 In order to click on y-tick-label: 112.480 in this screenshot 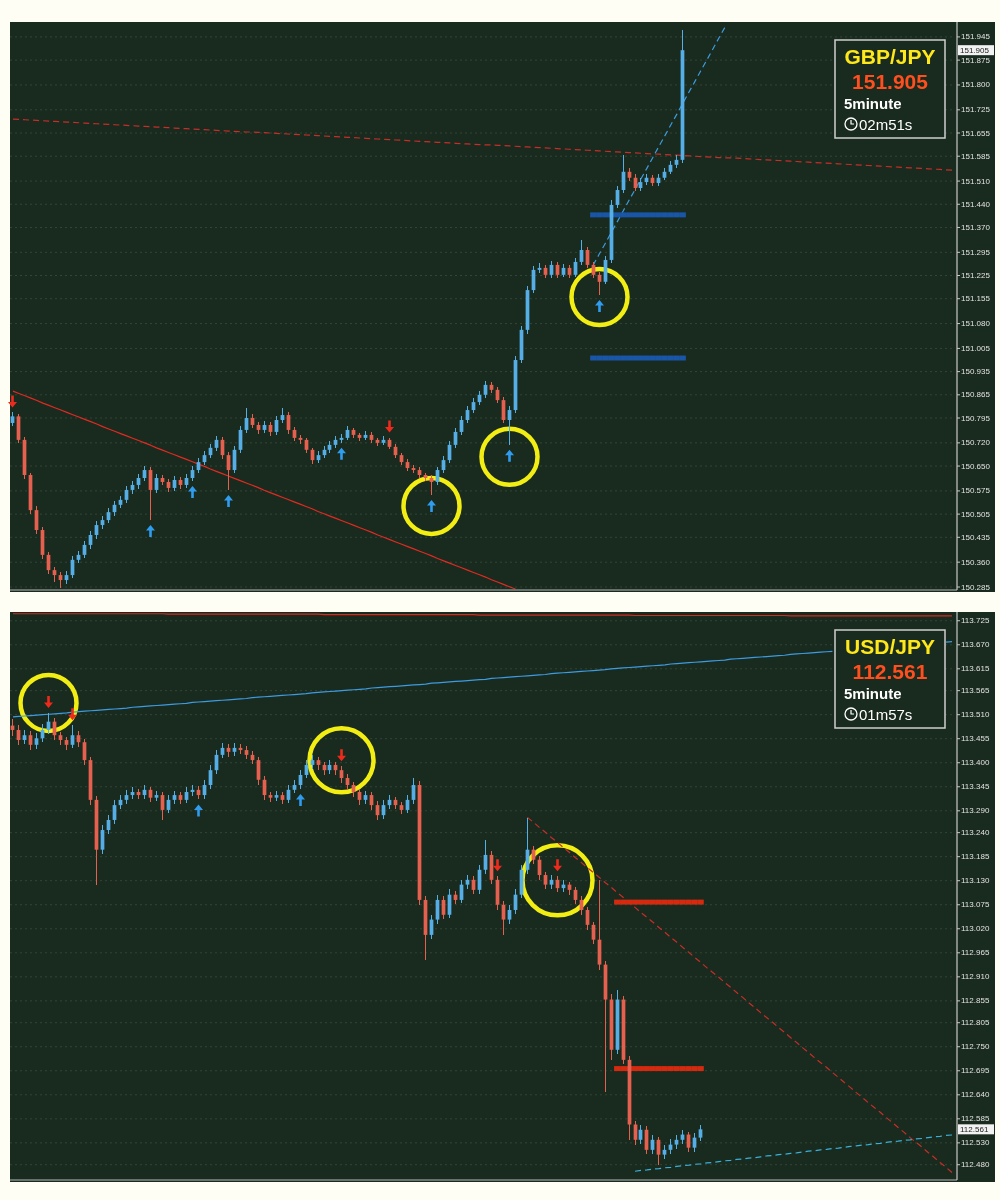, I will do `click(975, 1165)`.